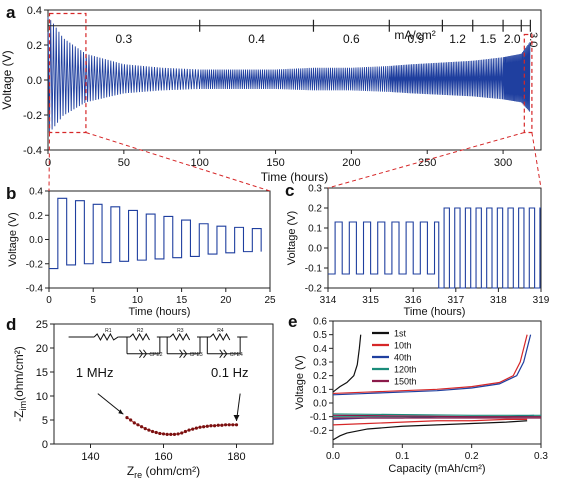 The image size is (564, 481). What do you see at coordinates (405, 382) in the screenshot?
I see `legend-label: 150th` at bounding box center [405, 382].